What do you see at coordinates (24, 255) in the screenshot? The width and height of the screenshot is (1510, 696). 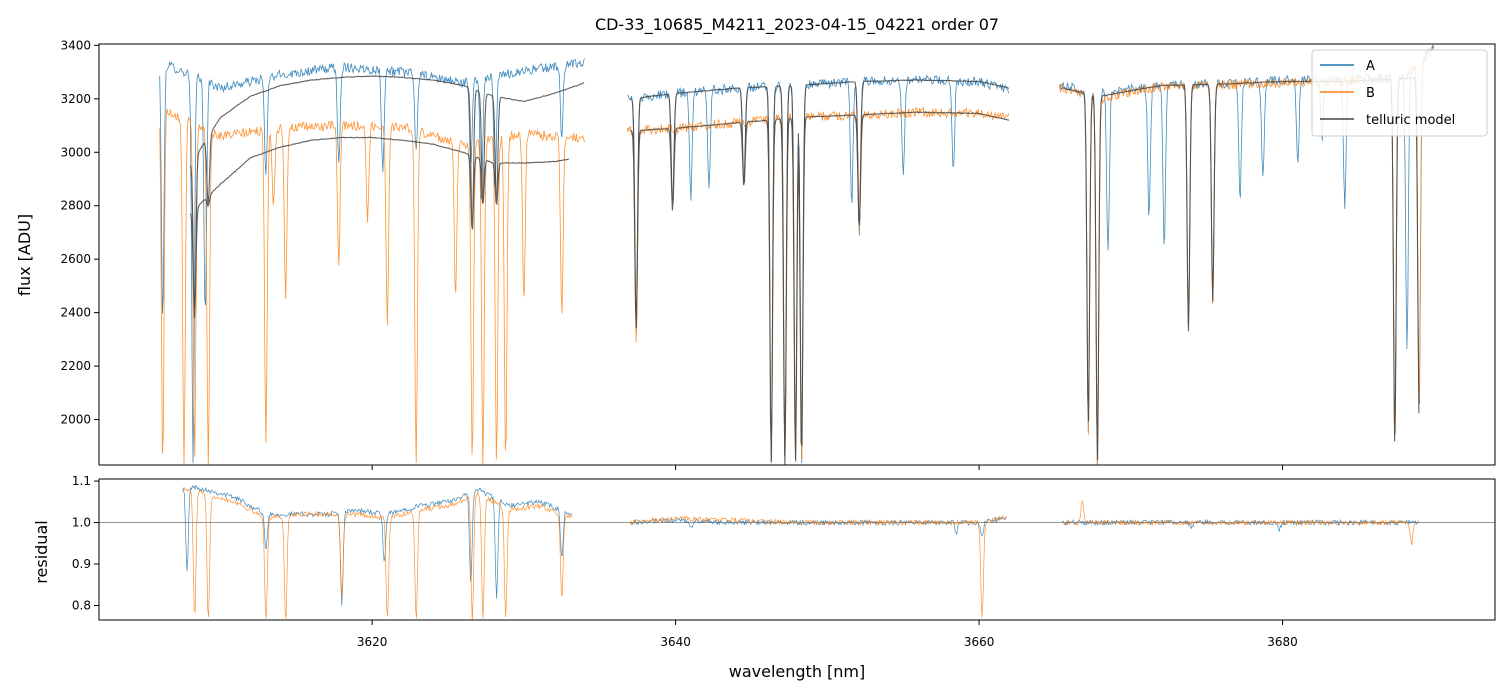 I see `flux-y-axis-label: flux [ADU]` at bounding box center [24, 255].